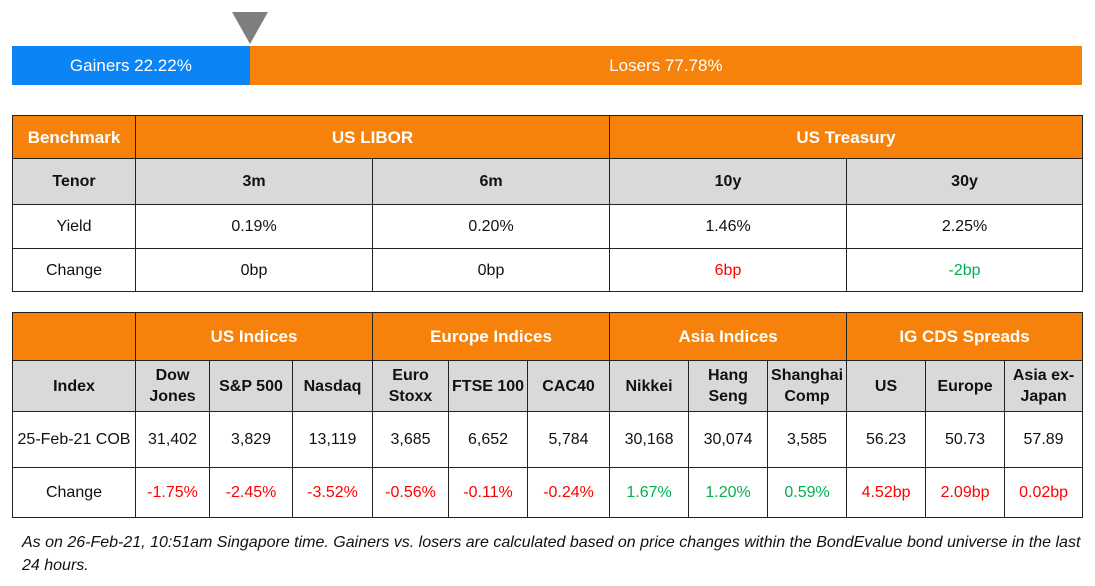 The image size is (1095, 586). I want to click on rate-change-row: Change 0bp 0bp 6bp -2bp, so click(548, 270).